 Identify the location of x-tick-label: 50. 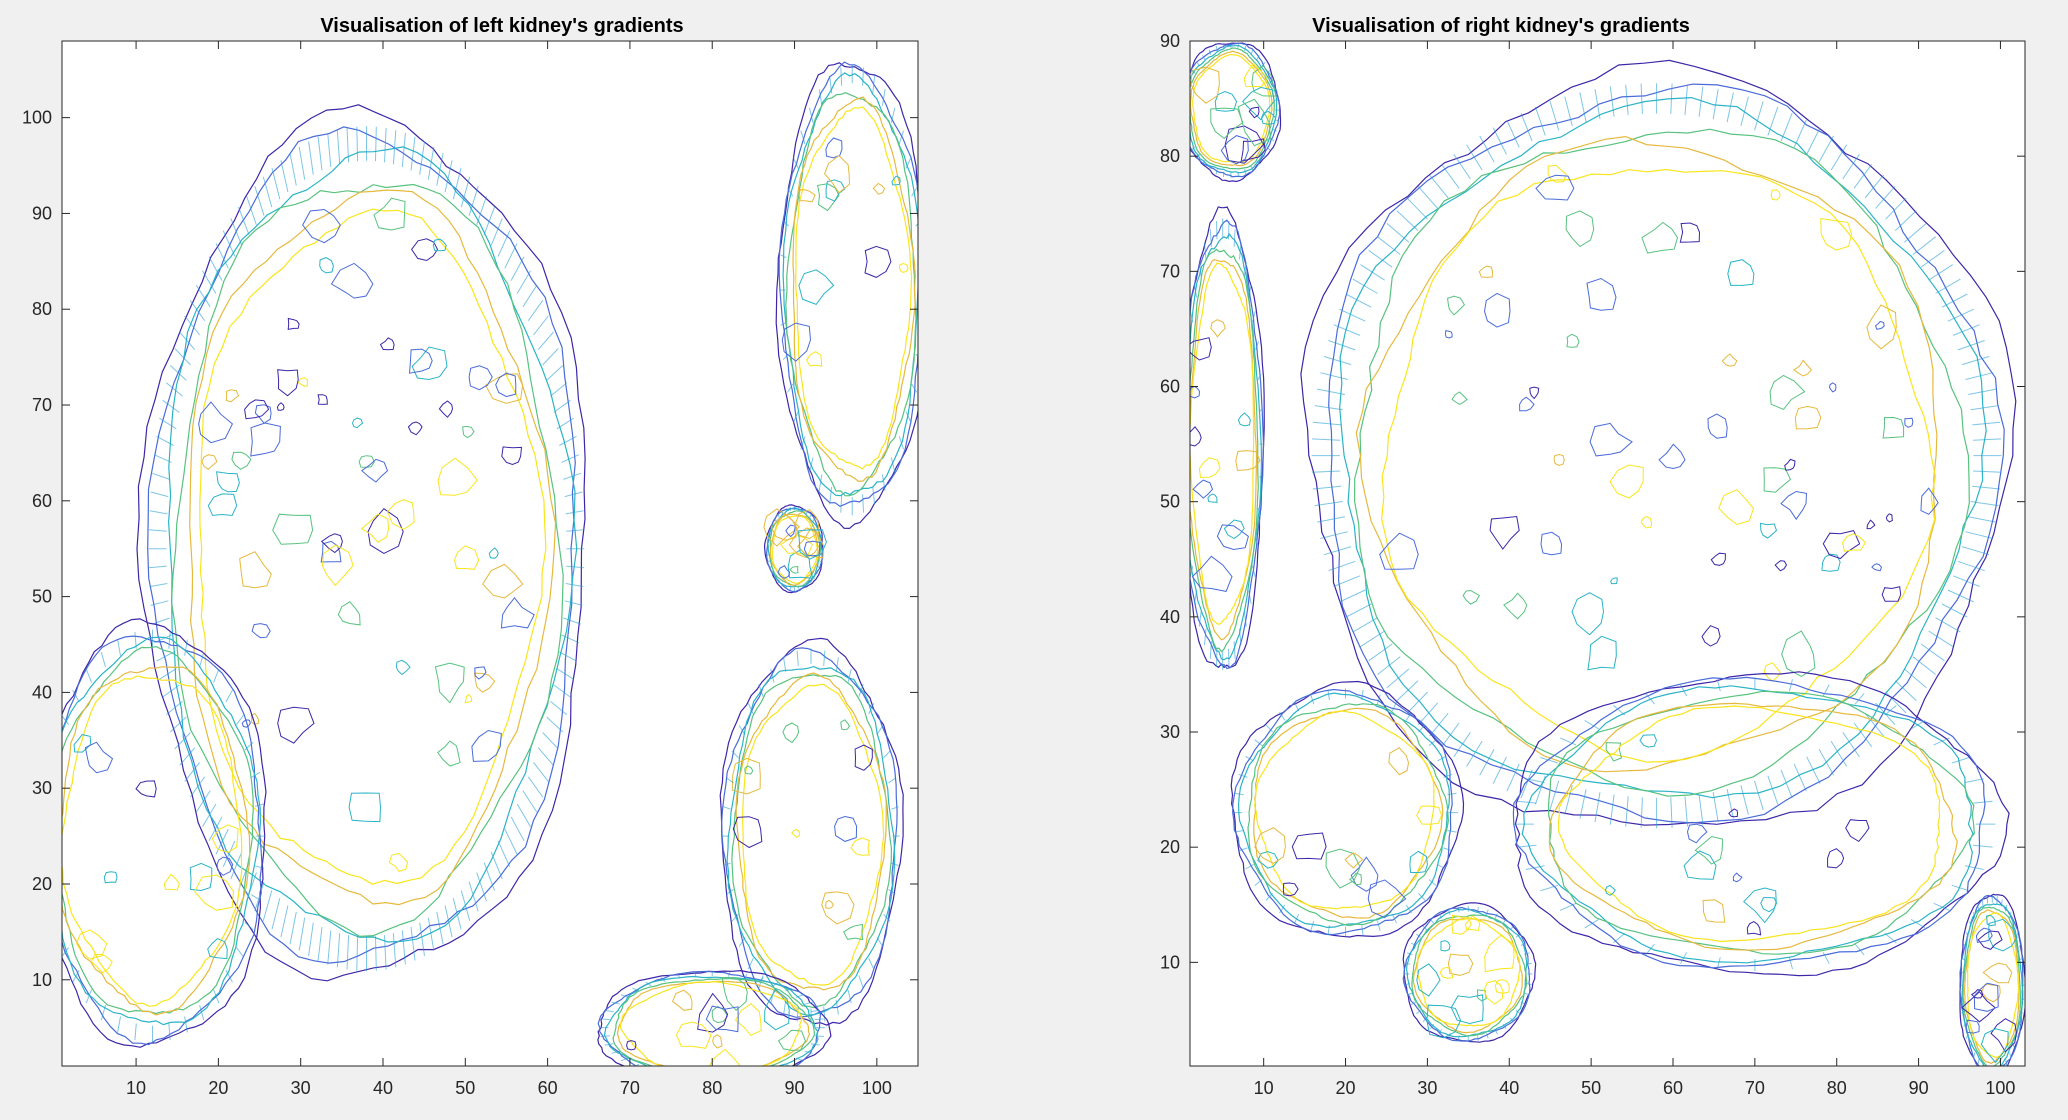
(1591, 1088).